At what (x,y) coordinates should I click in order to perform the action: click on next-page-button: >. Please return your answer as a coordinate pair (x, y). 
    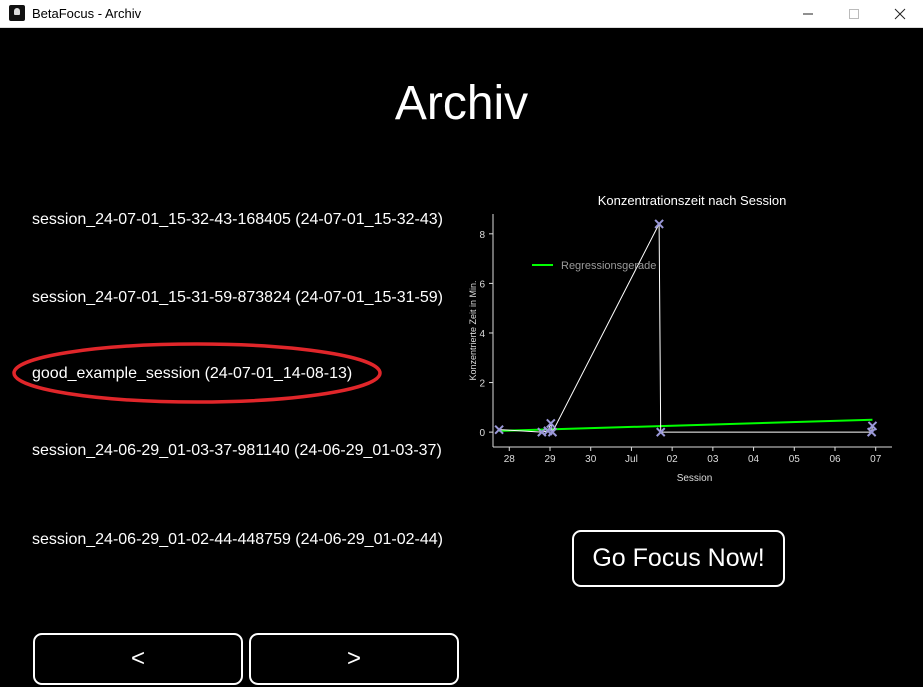
    Looking at the image, I should click on (354, 659).